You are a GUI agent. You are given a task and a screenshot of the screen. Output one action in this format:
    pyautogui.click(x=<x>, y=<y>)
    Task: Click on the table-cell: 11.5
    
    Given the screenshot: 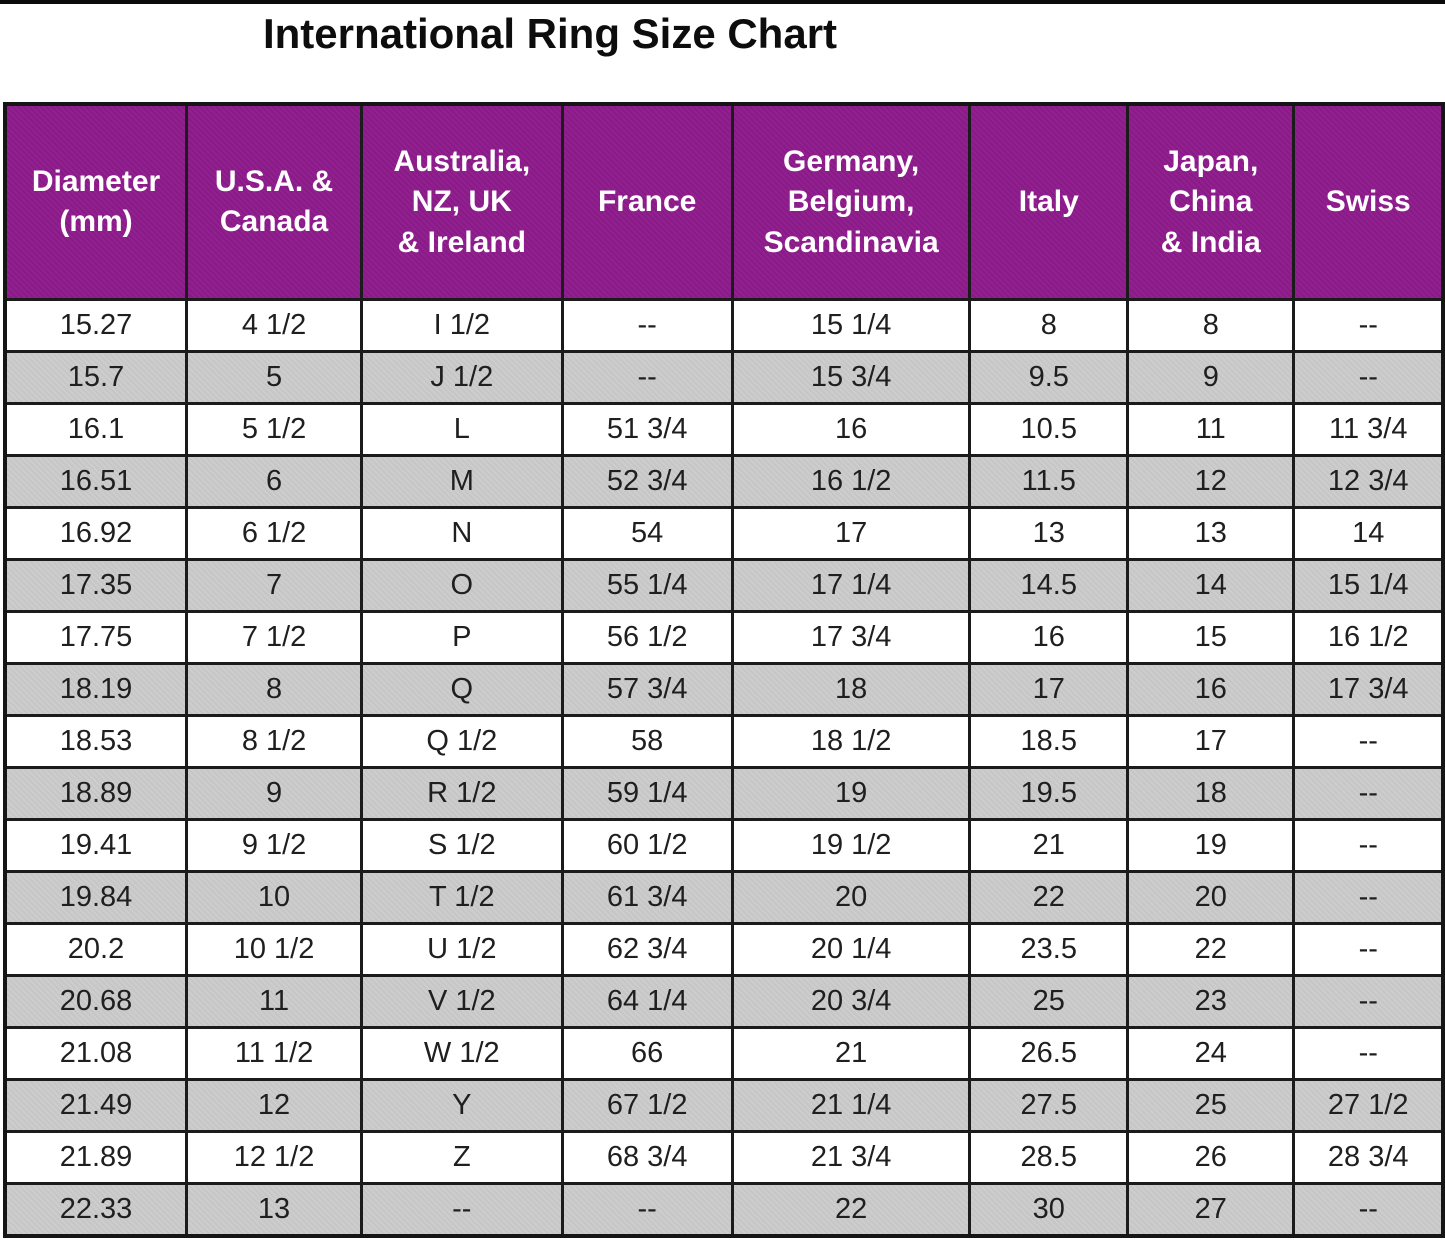 What is the action you would take?
    pyautogui.click(x=1049, y=482)
    